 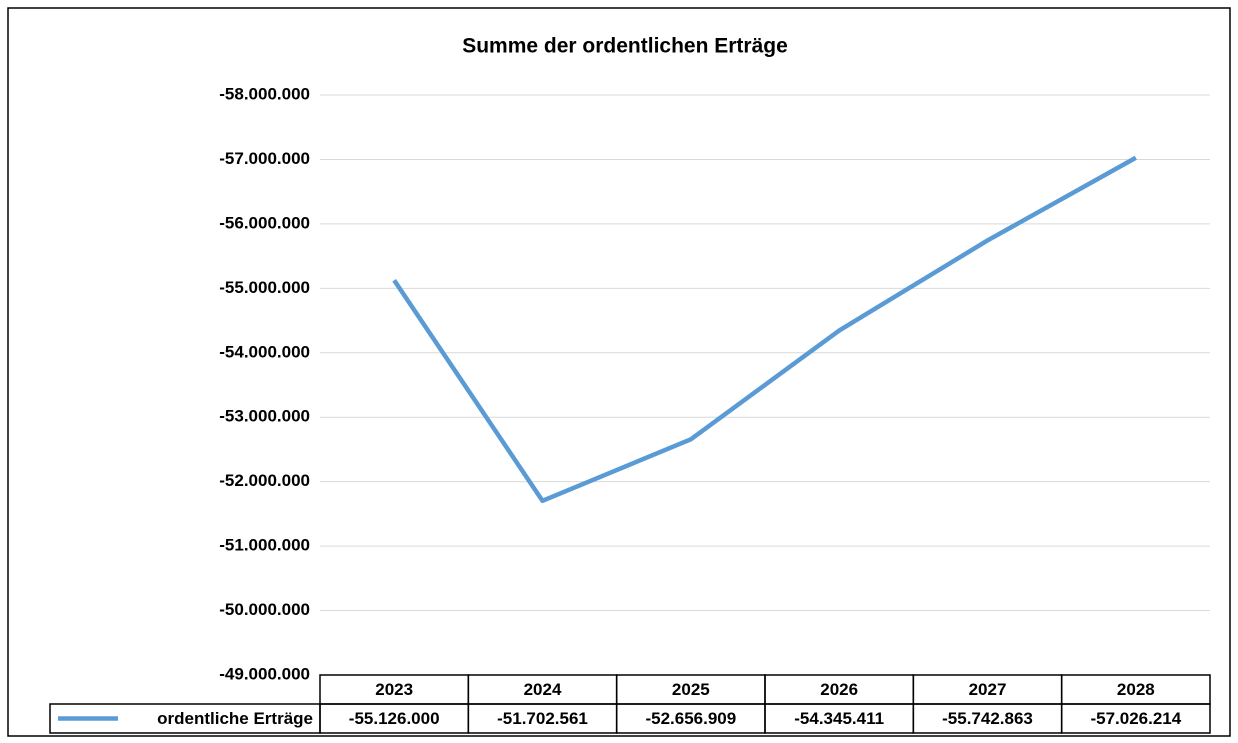 I want to click on x-tick-label: 2026, so click(x=839, y=689).